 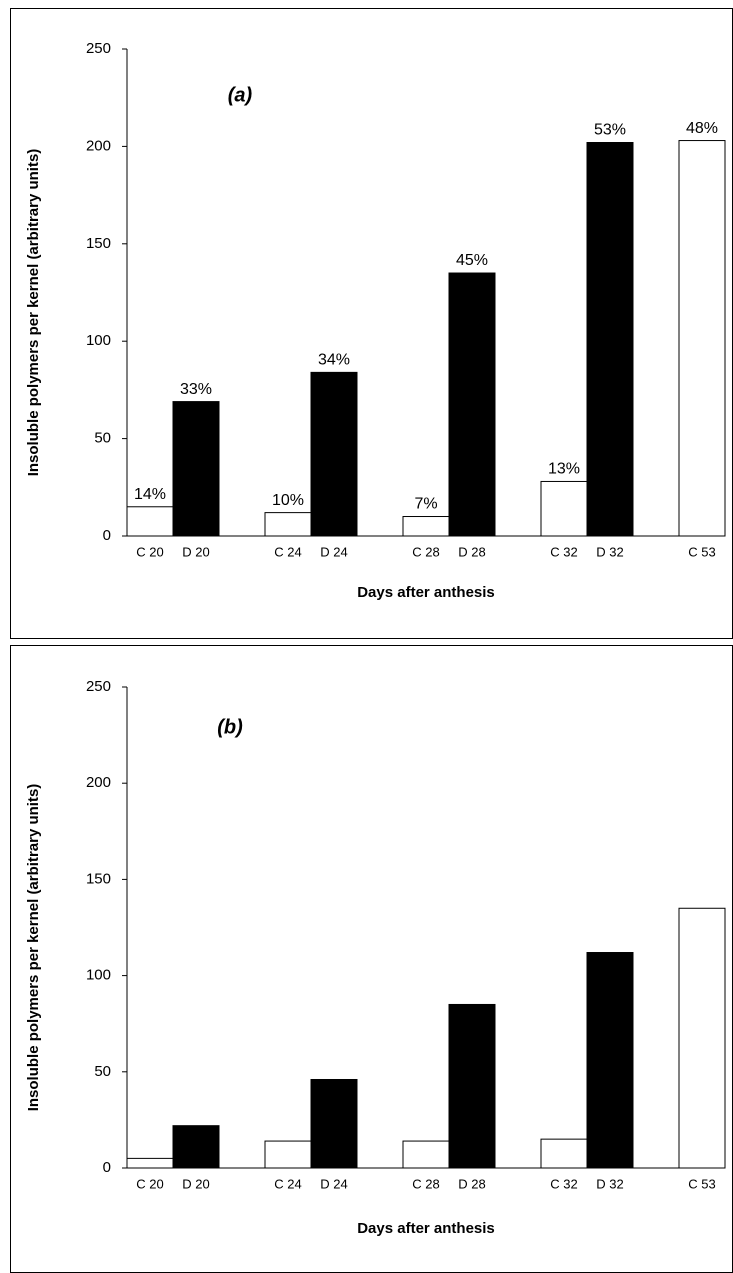 What do you see at coordinates (334, 360) in the screenshot?
I see `bar-annotation: 34%` at bounding box center [334, 360].